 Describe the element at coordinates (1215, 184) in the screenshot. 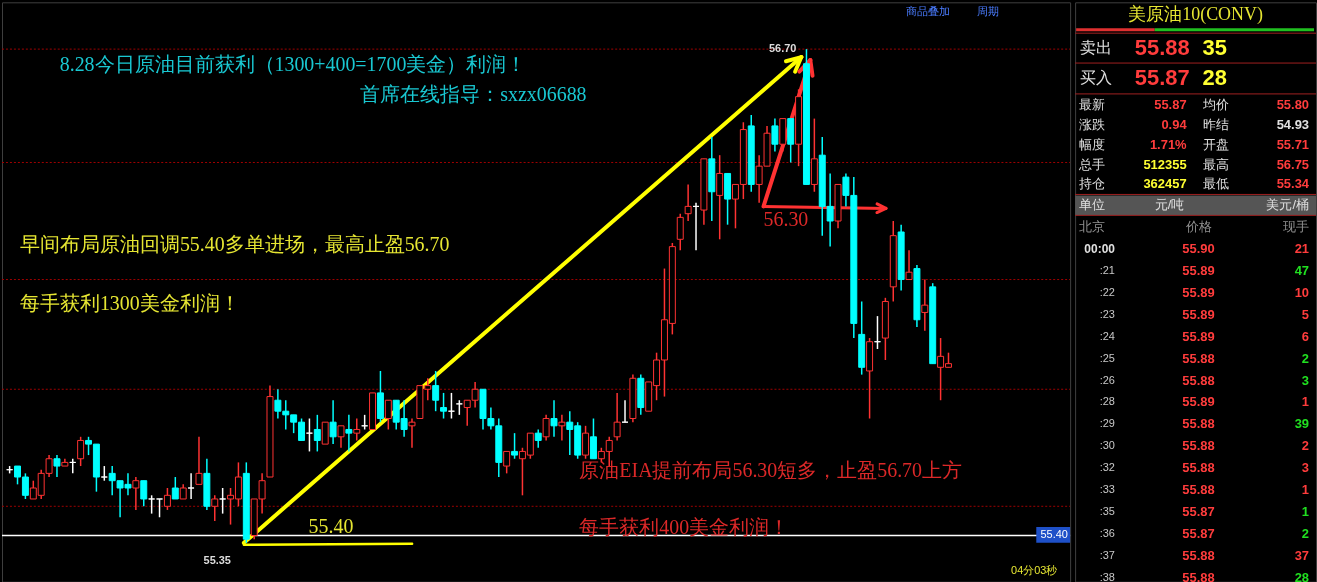

I see `text: 最低` at that location.